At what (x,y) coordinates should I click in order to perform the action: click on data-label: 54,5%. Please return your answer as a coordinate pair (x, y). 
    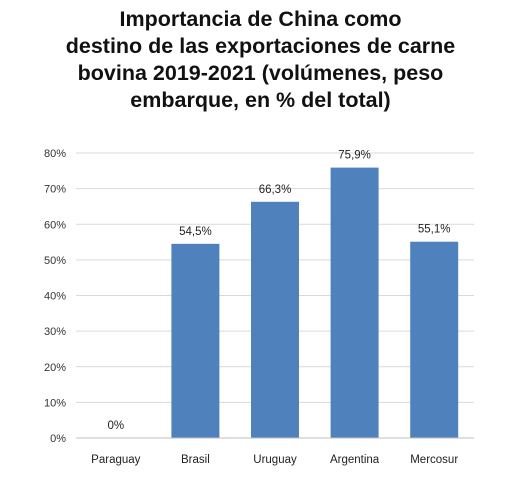
    Looking at the image, I should click on (195, 232).